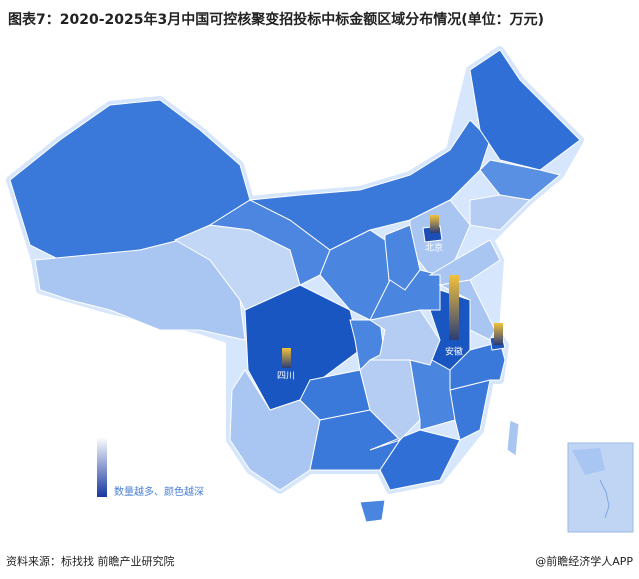 This screenshot has width=639, height=579. I want to click on inset-islands, so click(604, 499).